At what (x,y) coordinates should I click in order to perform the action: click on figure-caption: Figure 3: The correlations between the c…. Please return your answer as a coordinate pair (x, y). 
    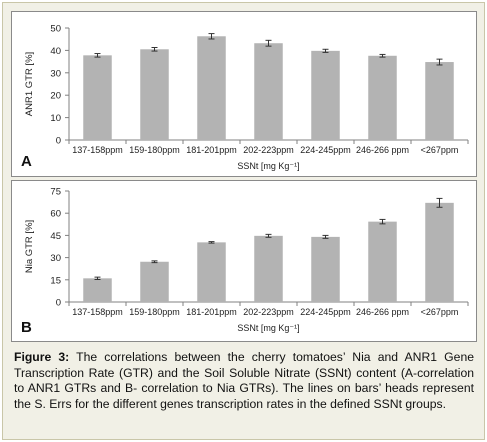
    Looking at the image, I should click on (244, 381).